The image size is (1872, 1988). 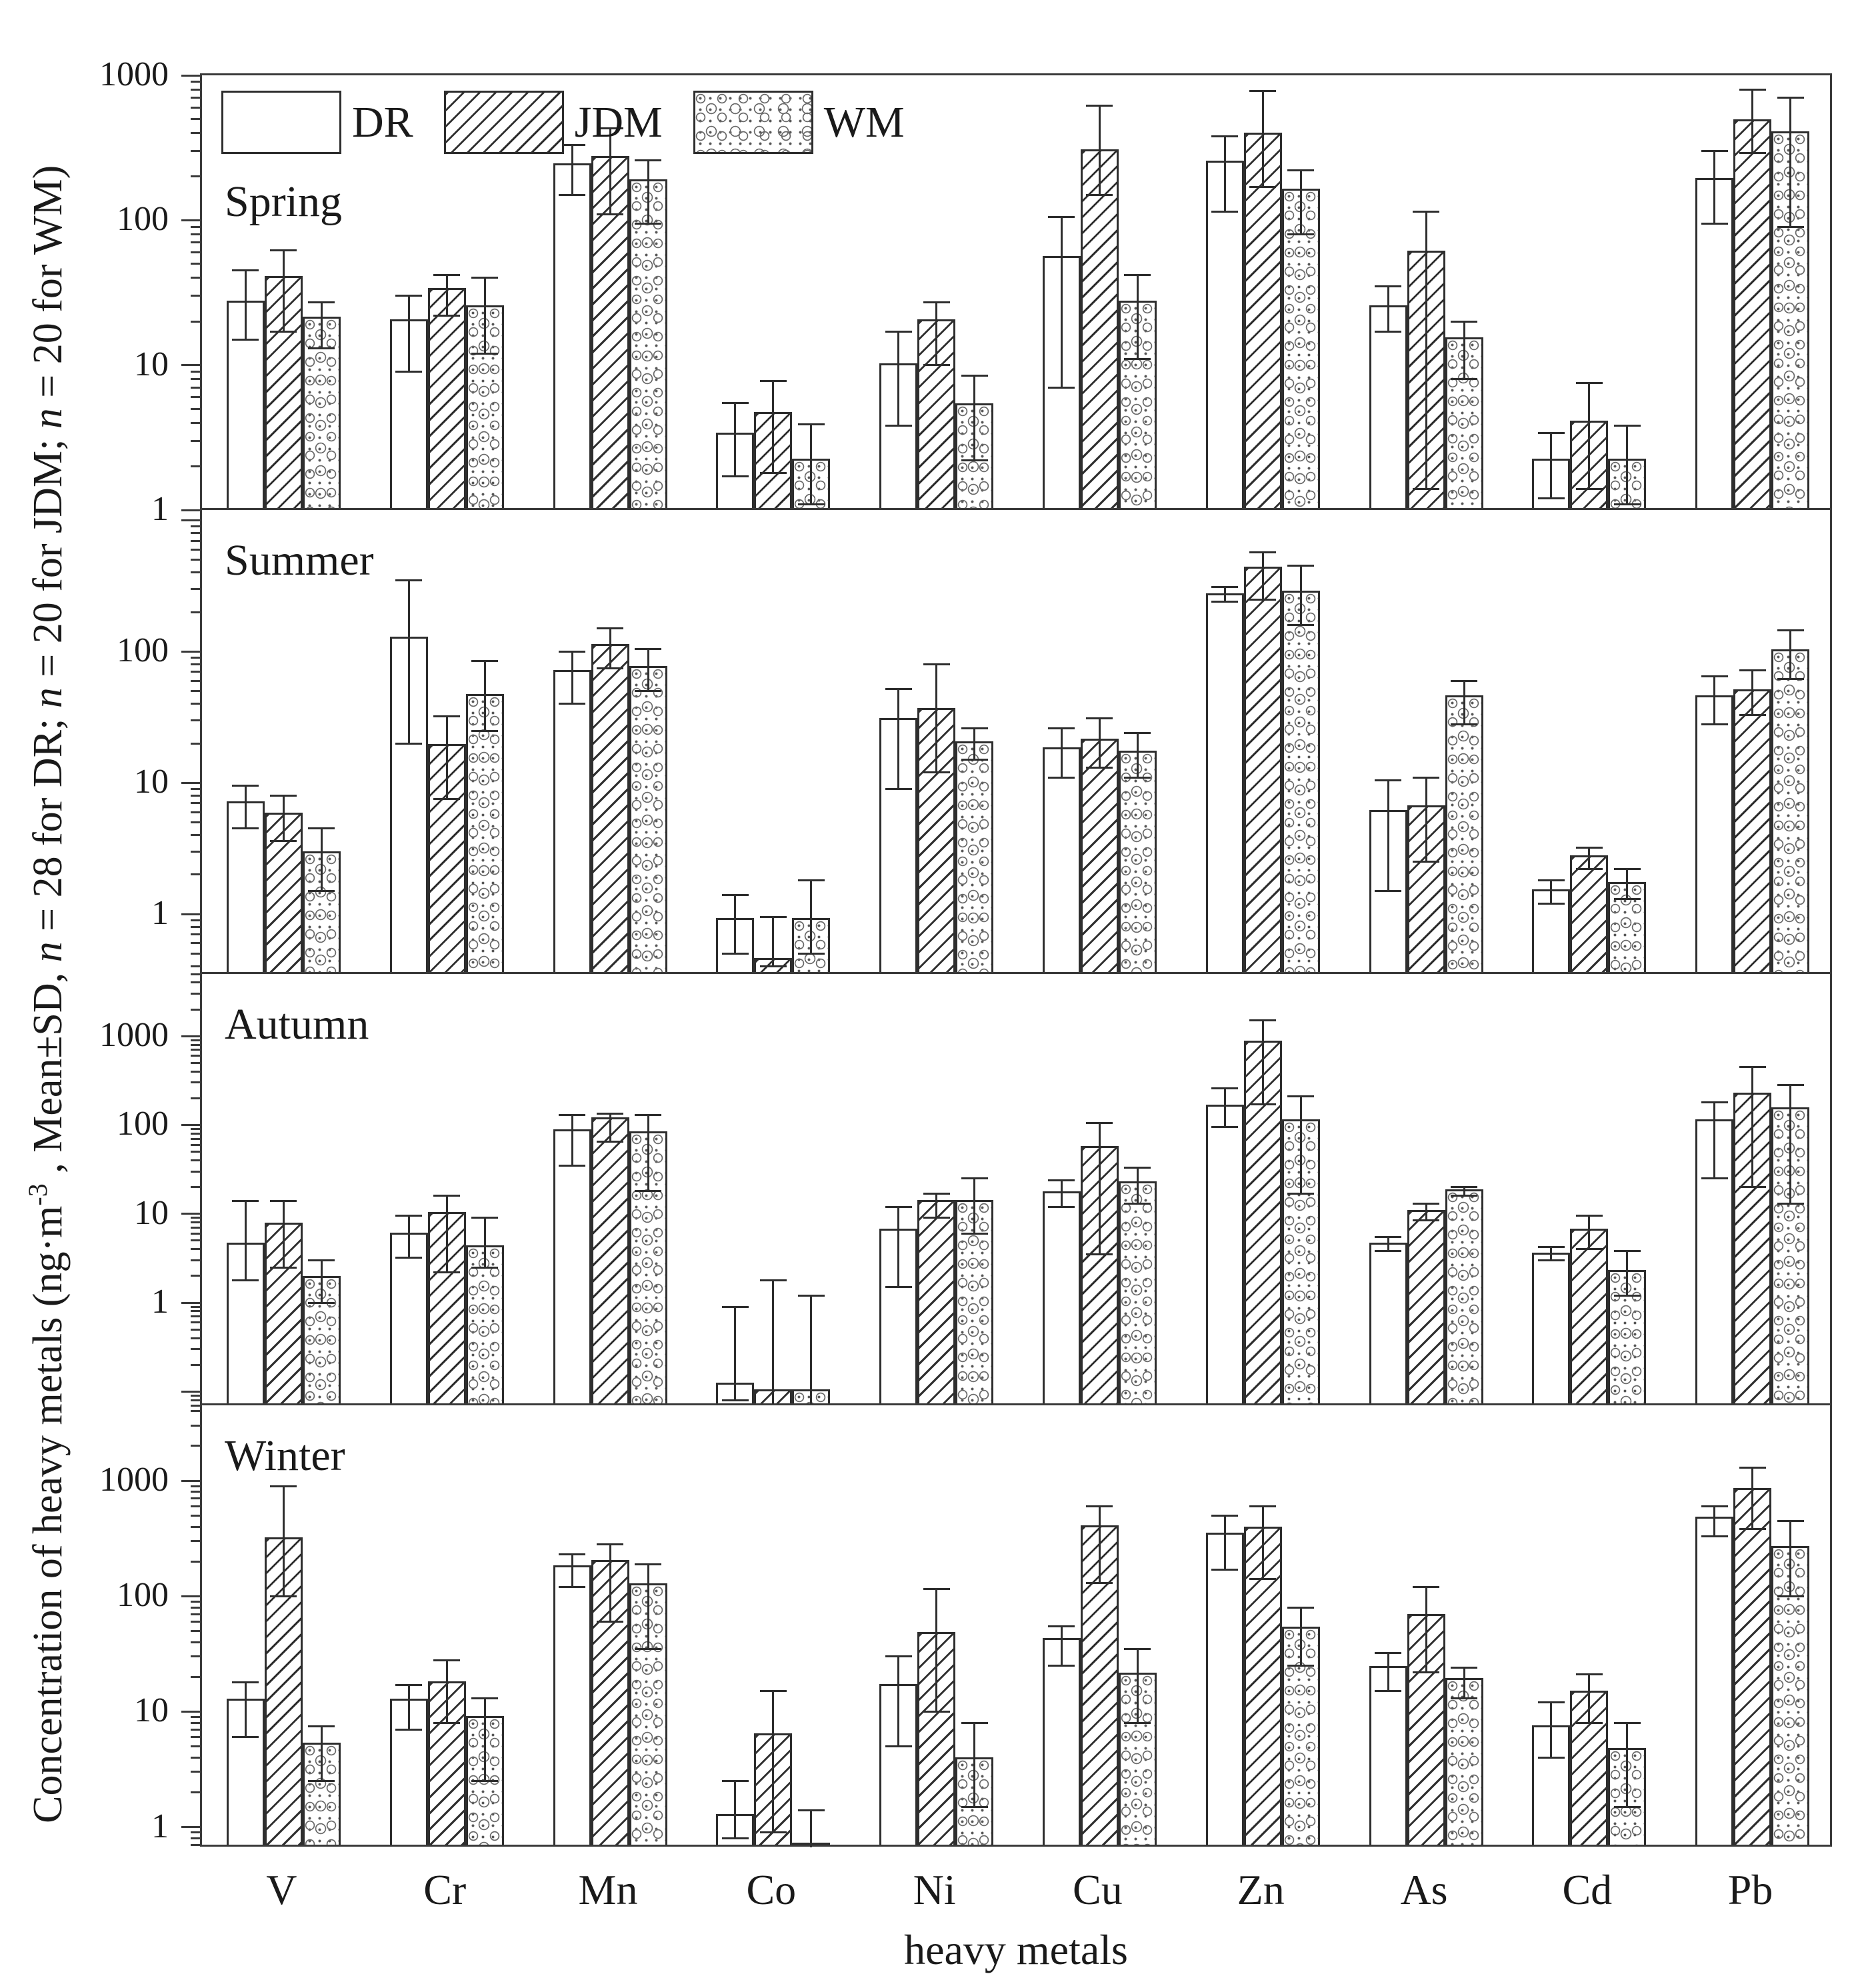 What do you see at coordinates (1262, 1062) in the screenshot?
I see `error-bar-JDM-Zn` at bounding box center [1262, 1062].